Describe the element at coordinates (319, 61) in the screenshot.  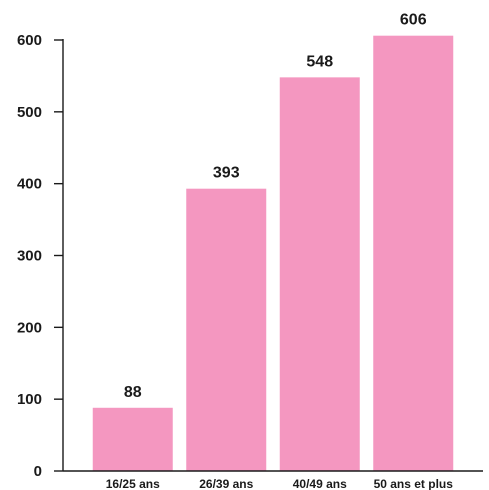
I see `data-label: 548` at that location.